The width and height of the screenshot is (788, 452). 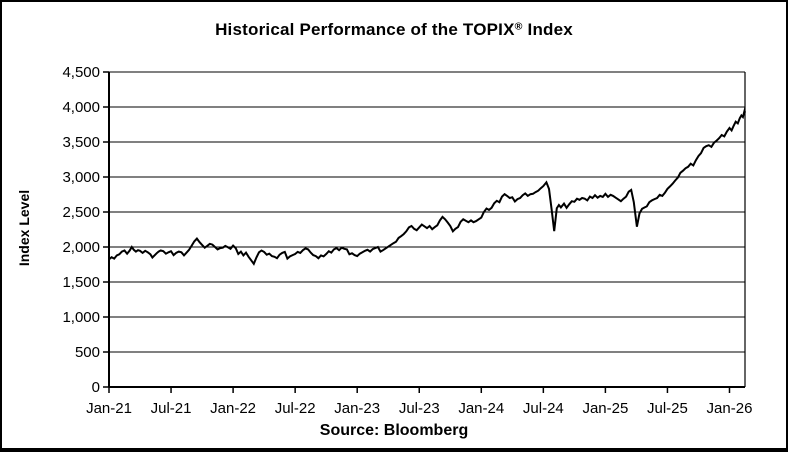 What do you see at coordinates (543, 408) in the screenshot?
I see `x-tick-label: Jul-24` at bounding box center [543, 408].